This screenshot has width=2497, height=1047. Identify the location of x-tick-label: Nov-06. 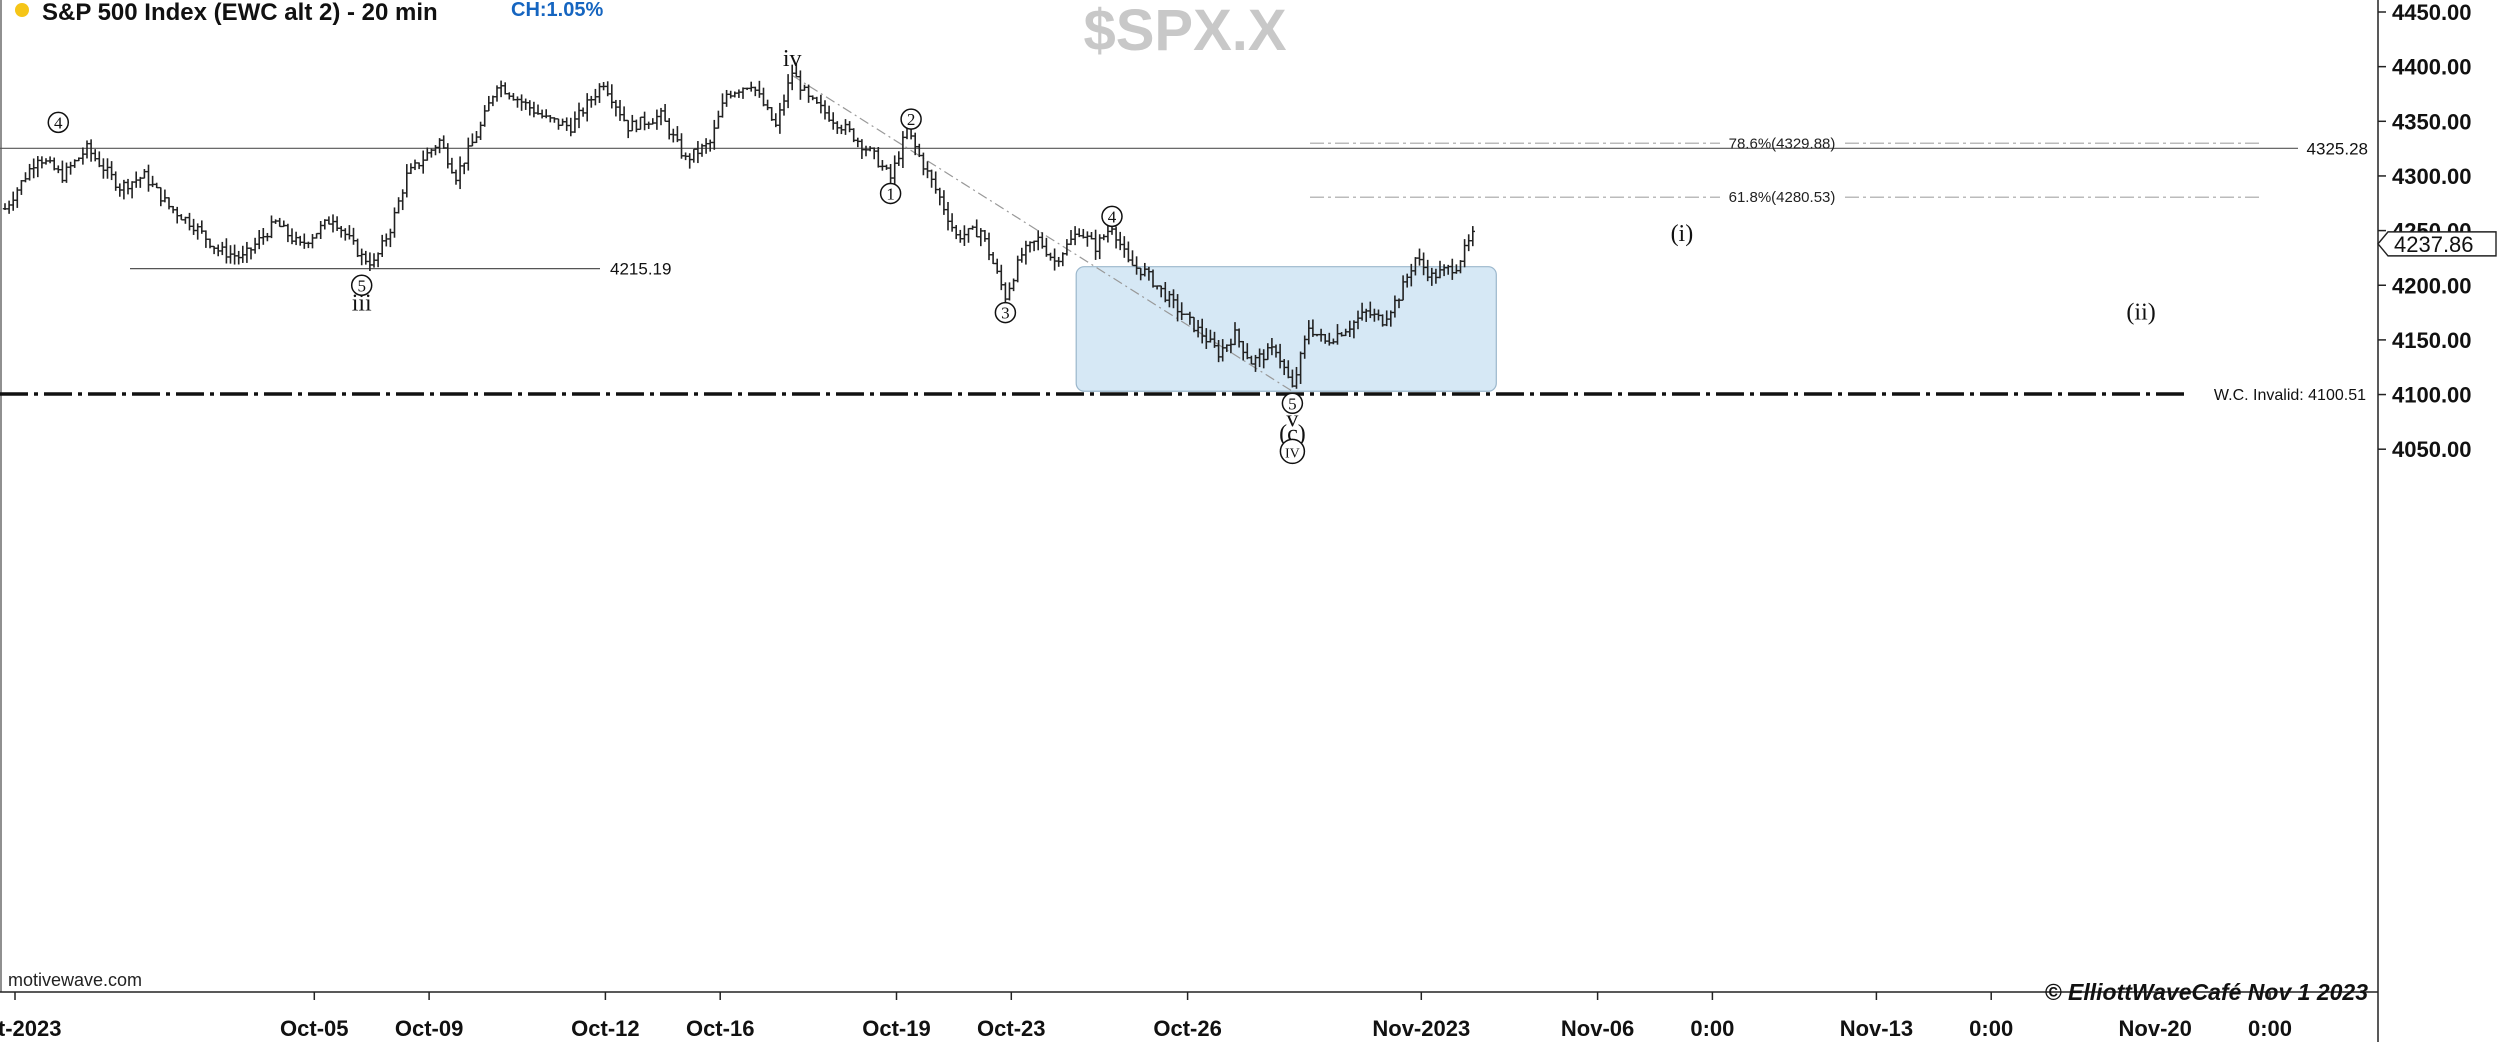
(1597, 1028).